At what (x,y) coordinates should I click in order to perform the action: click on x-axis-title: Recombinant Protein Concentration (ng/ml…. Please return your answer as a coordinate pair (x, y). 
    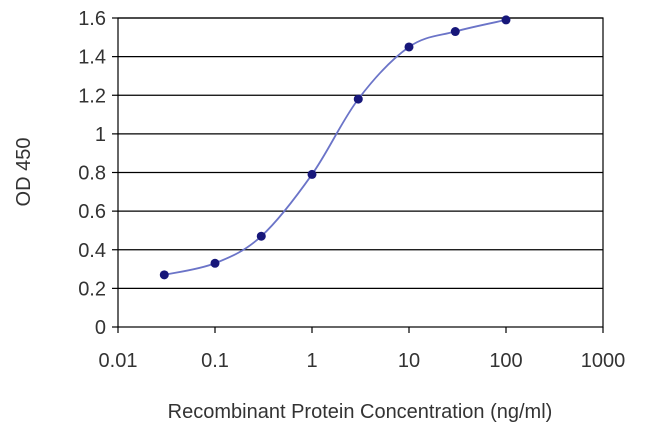
    Looking at the image, I should click on (360, 412).